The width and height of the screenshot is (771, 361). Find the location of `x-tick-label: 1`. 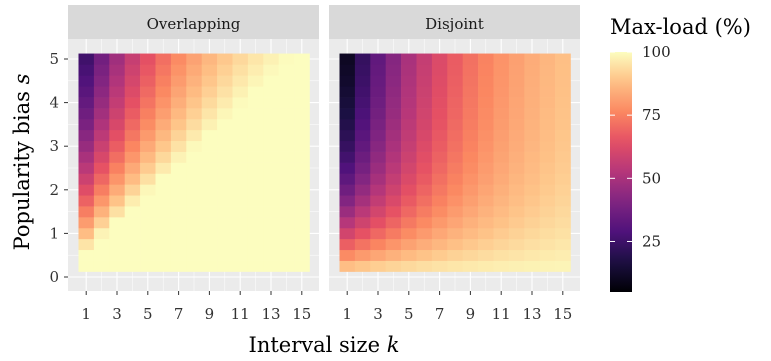

x-tick-label: 1 is located at coordinates (86, 314).